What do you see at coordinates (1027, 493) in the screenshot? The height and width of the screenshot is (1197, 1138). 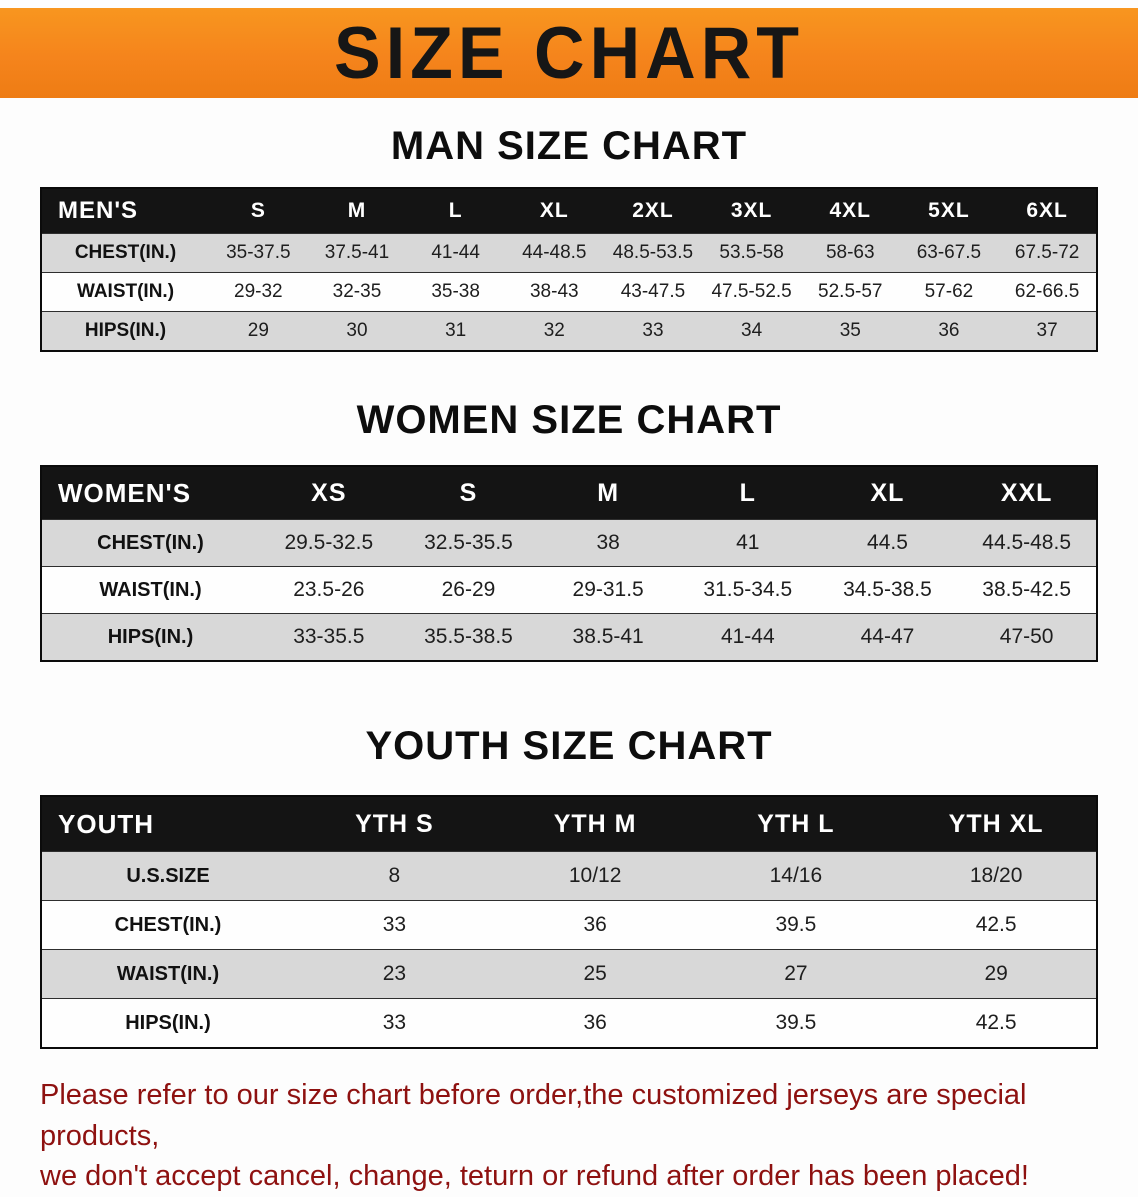 I see `size-column-header: XXL` at bounding box center [1027, 493].